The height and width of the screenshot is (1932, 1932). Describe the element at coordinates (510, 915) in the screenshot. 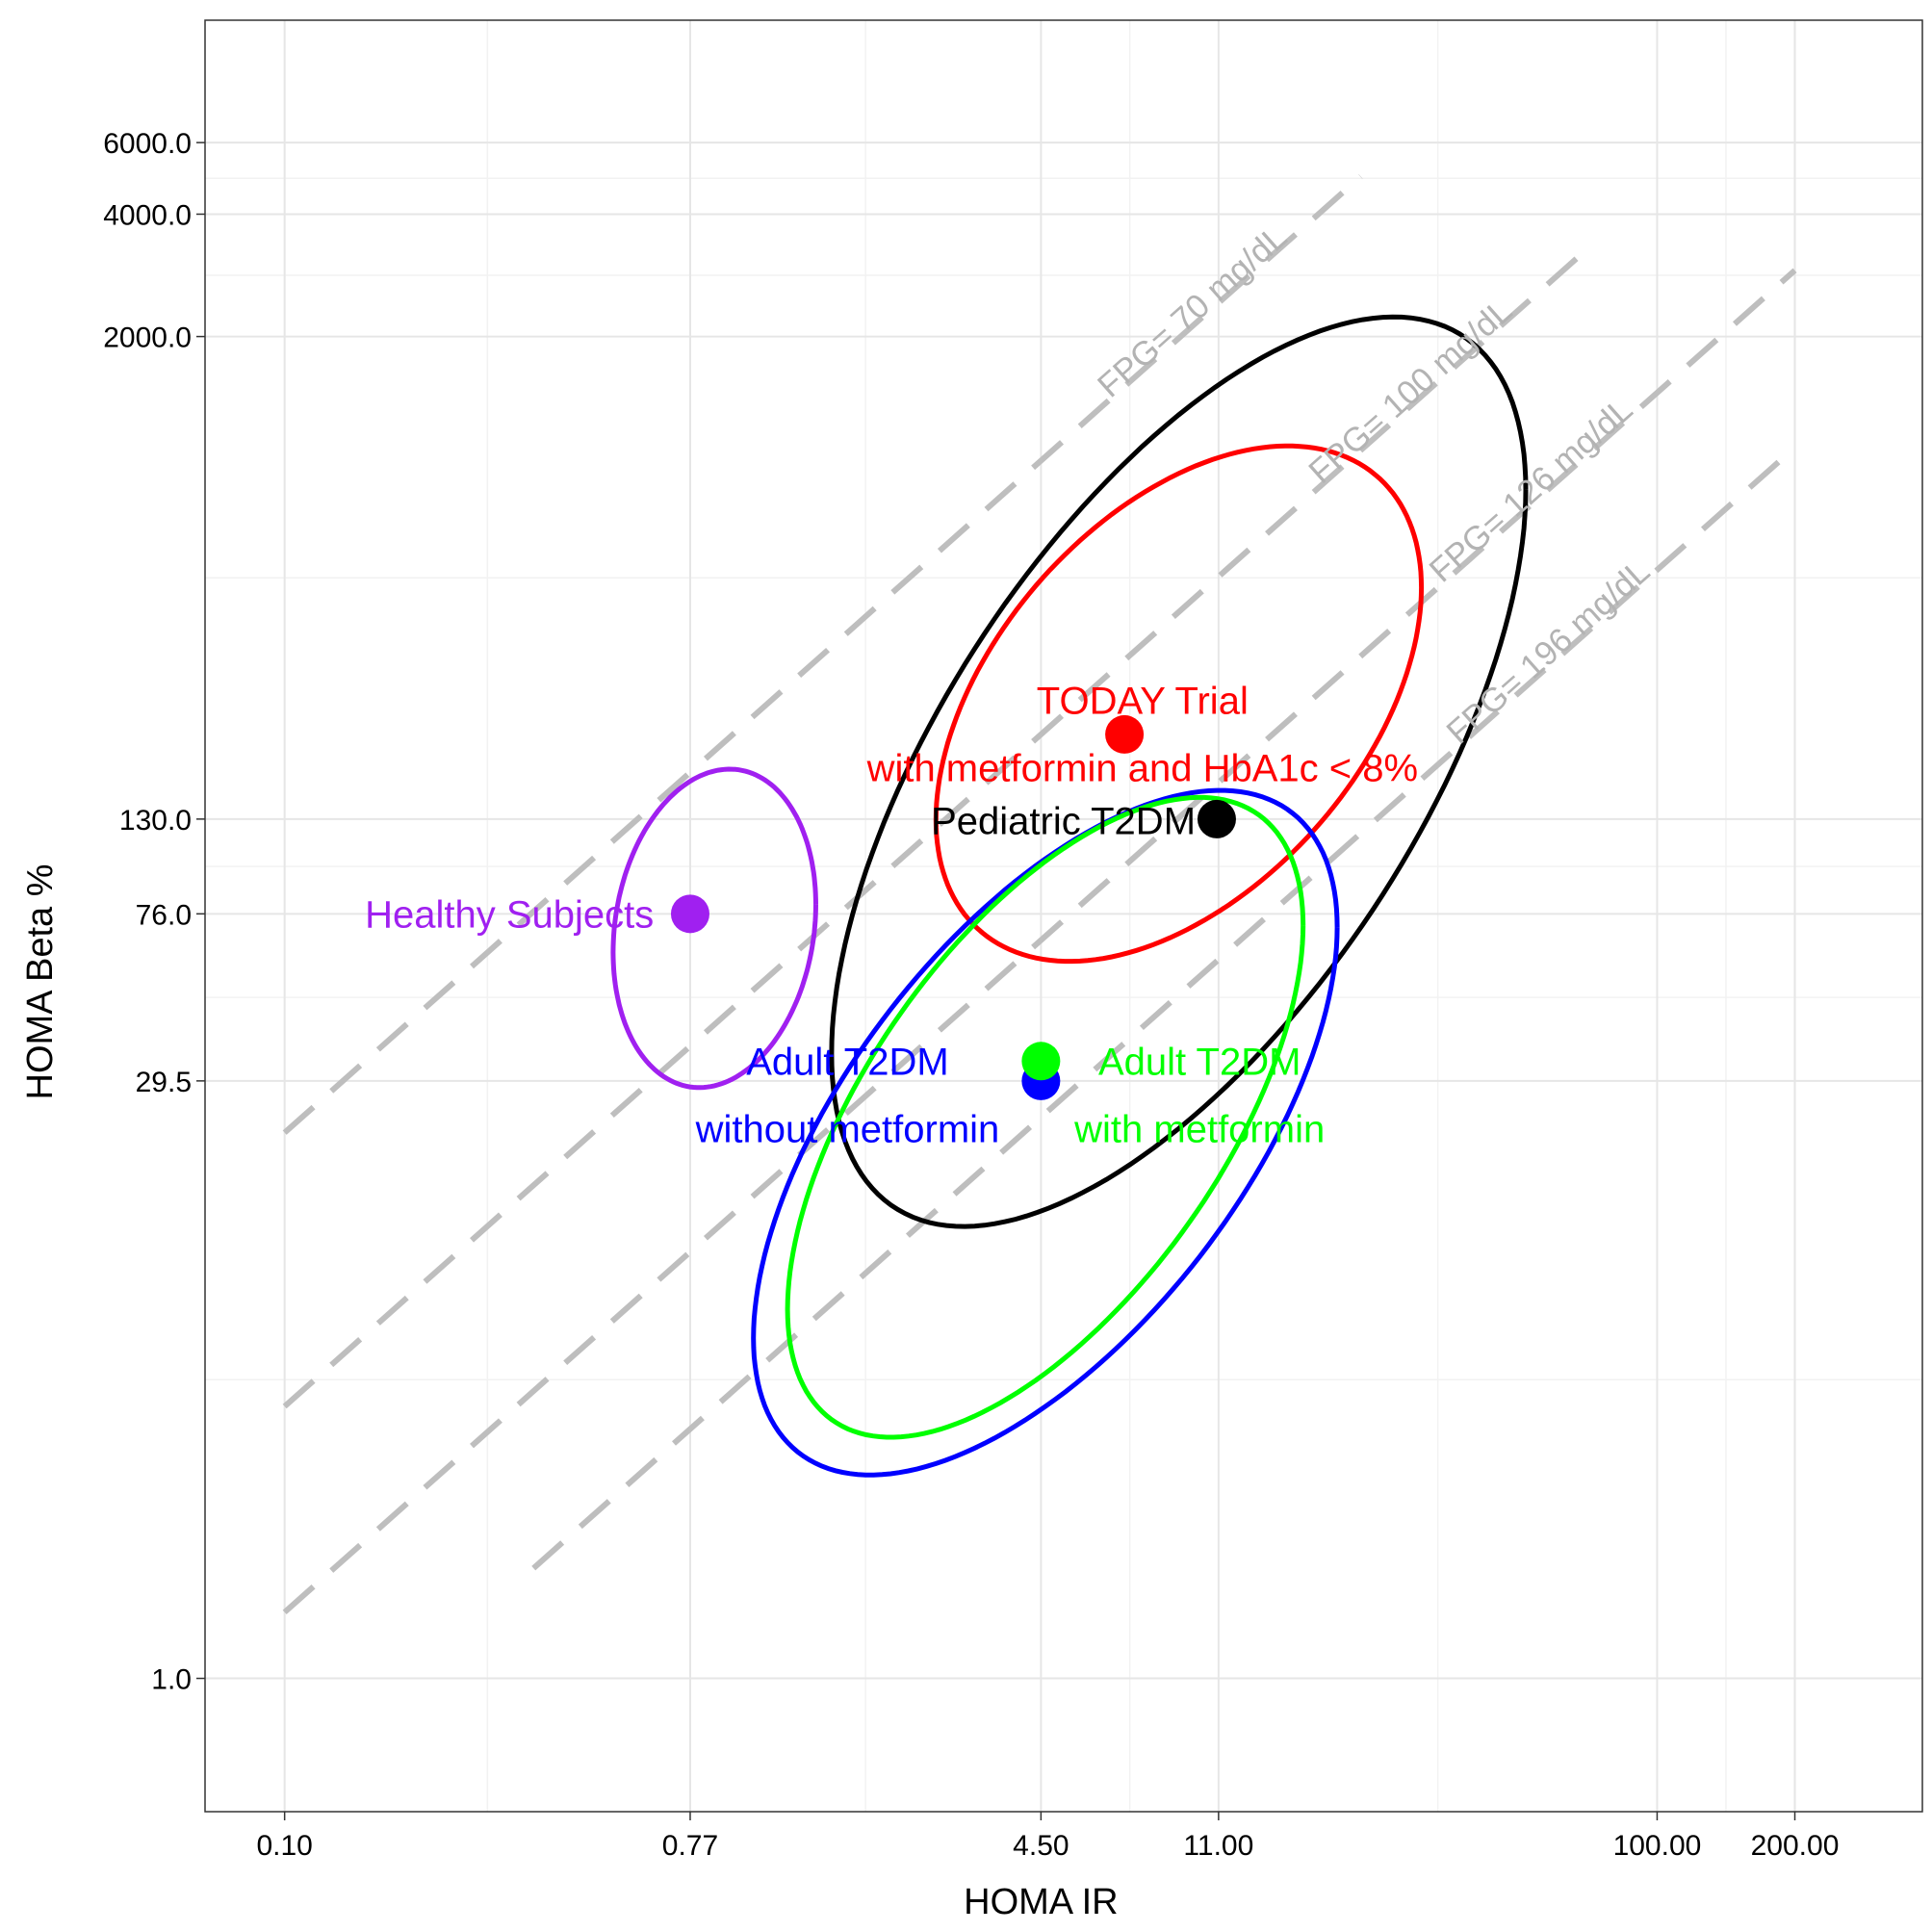

I see `group-label: Healthy Subjects` at that location.